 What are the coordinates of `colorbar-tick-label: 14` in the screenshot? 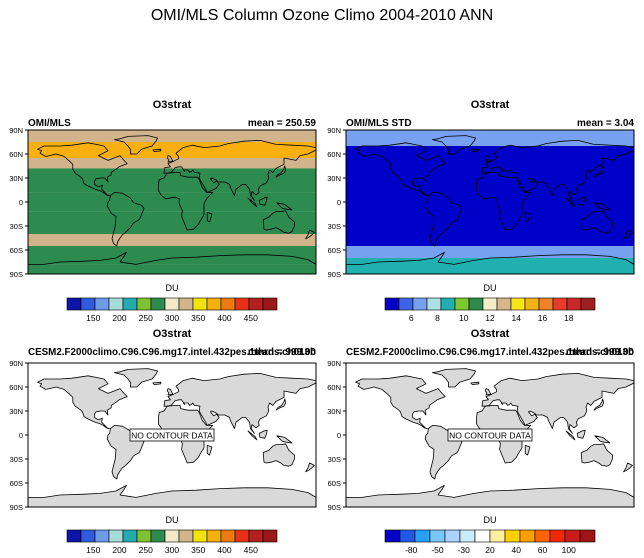 It's located at (517, 318).